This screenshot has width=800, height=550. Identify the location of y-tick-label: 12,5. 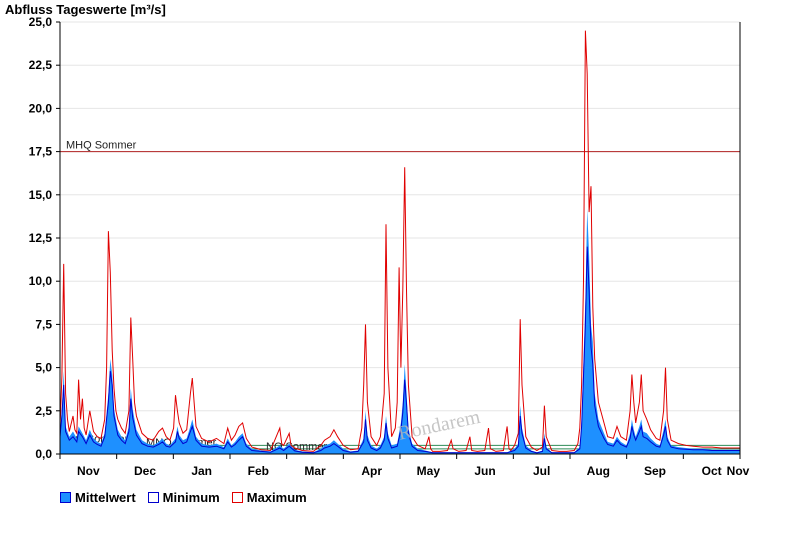
(41, 238).